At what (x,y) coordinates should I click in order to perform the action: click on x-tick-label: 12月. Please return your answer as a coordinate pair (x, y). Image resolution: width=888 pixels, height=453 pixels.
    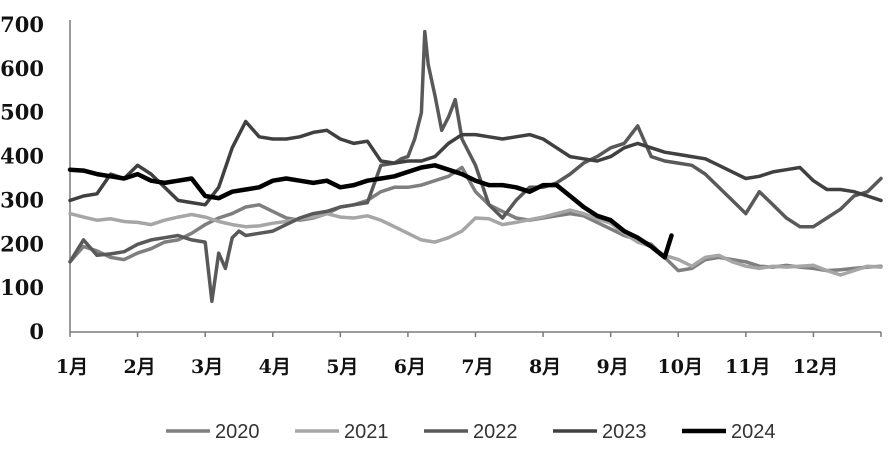
    Looking at the image, I should click on (815, 367).